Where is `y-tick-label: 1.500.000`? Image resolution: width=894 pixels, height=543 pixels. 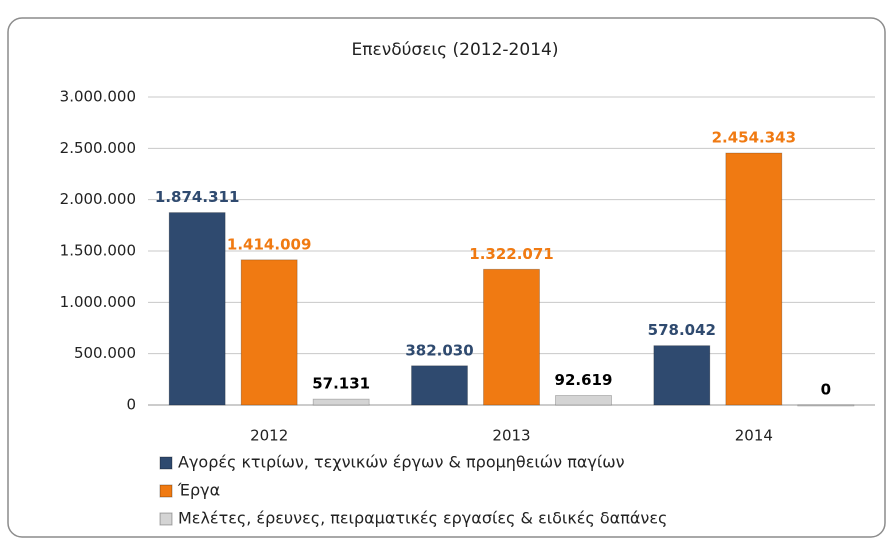
y-tick-label: 1.500.000 is located at coordinates (98, 251).